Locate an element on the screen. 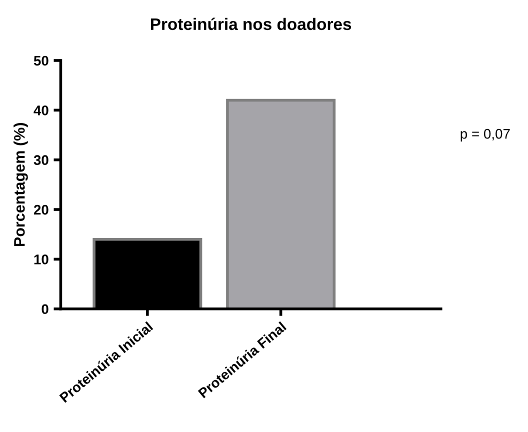 The image size is (528, 432). y-axis-title: Porcentagem (%) is located at coordinates (21, 184).